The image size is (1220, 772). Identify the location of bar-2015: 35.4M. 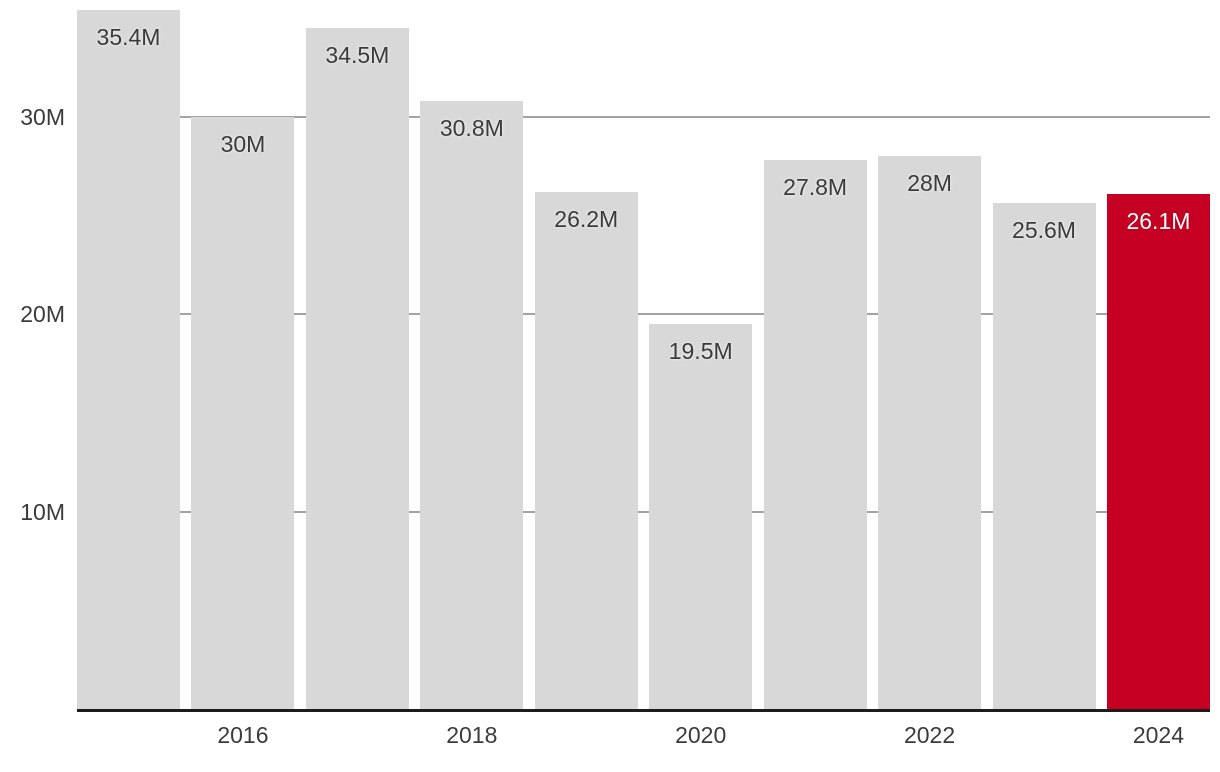
(128, 359).